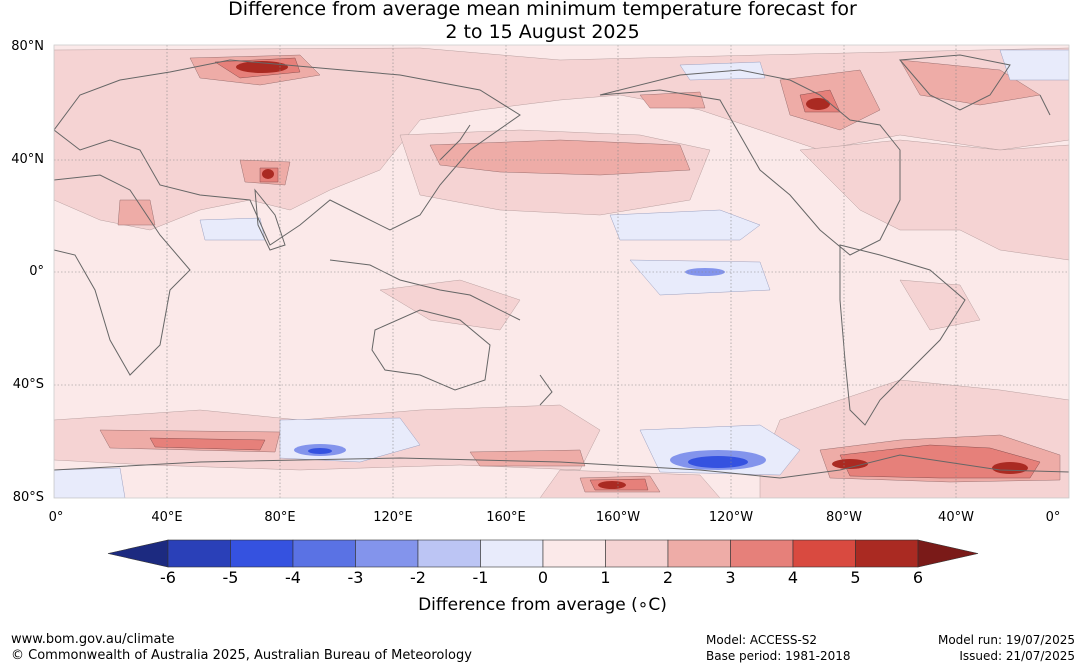 The height and width of the screenshot is (667, 1085). What do you see at coordinates (956, 517) in the screenshot?
I see `lon-label-40w: 40°W` at bounding box center [956, 517].